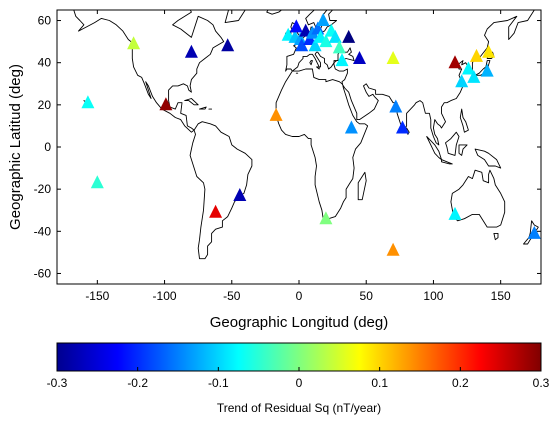 The width and height of the screenshot is (550, 425). What do you see at coordinates (137, 383) in the screenshot?
I see `colorbar-tick-label: -0.2` at bounding box center [137, 383].